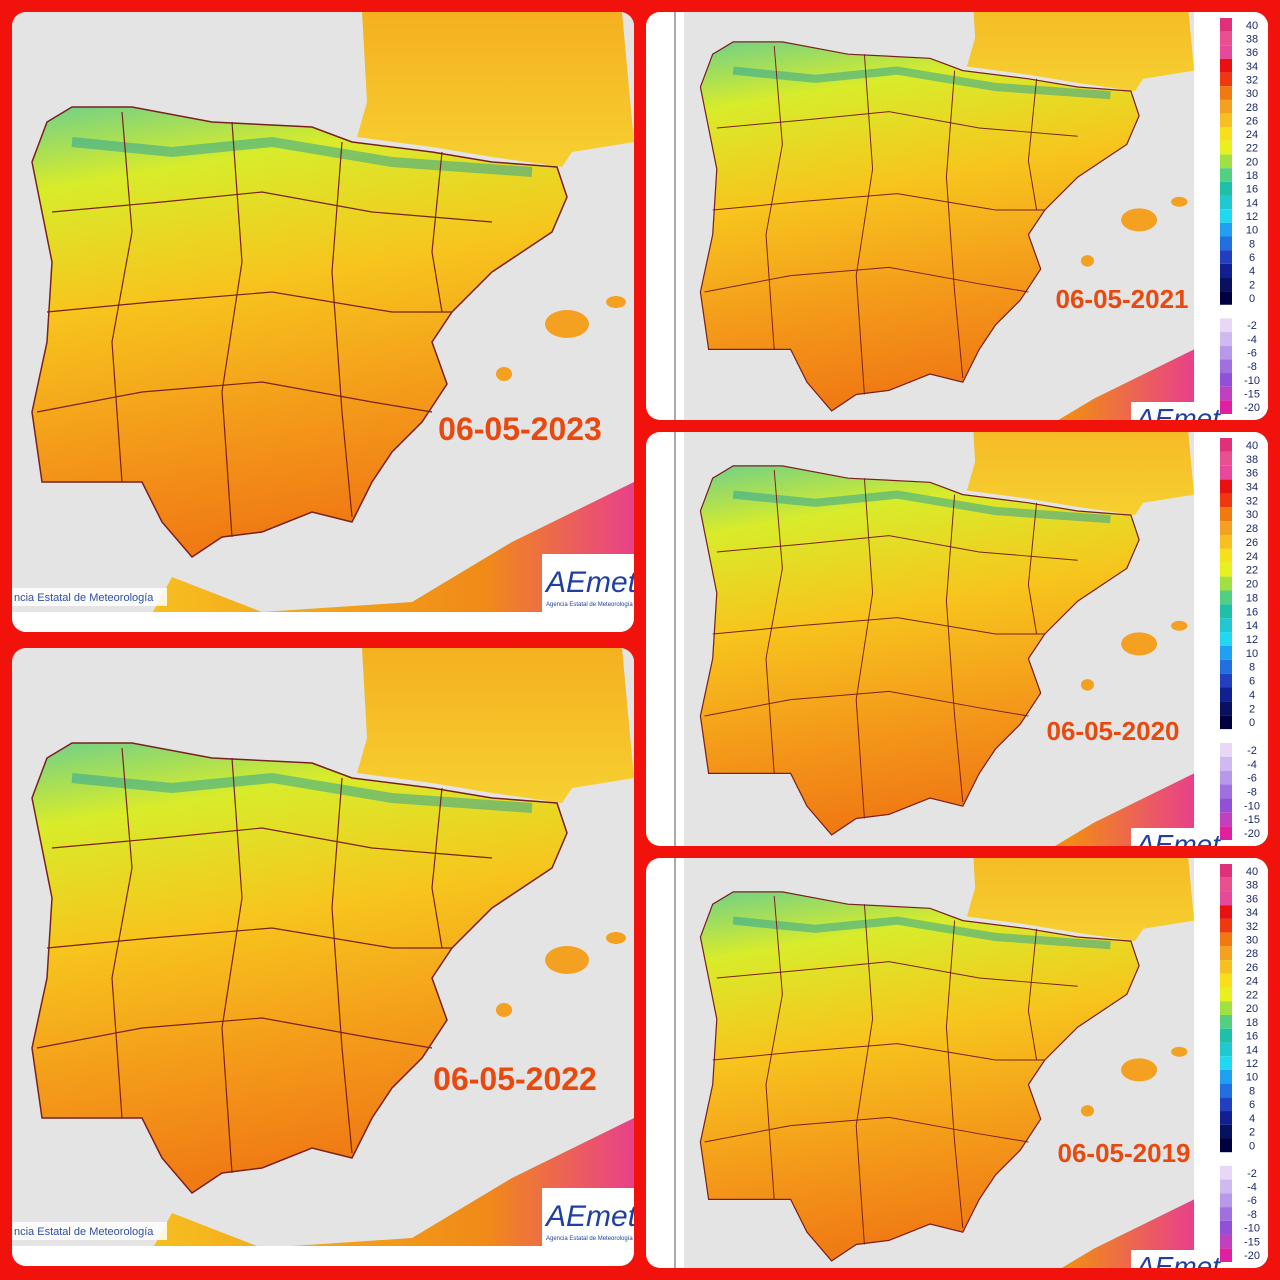 The width and height of the screenshot is (1280, 1280). I want to click on date-label: 06-05-2020, so click(1113, 731).